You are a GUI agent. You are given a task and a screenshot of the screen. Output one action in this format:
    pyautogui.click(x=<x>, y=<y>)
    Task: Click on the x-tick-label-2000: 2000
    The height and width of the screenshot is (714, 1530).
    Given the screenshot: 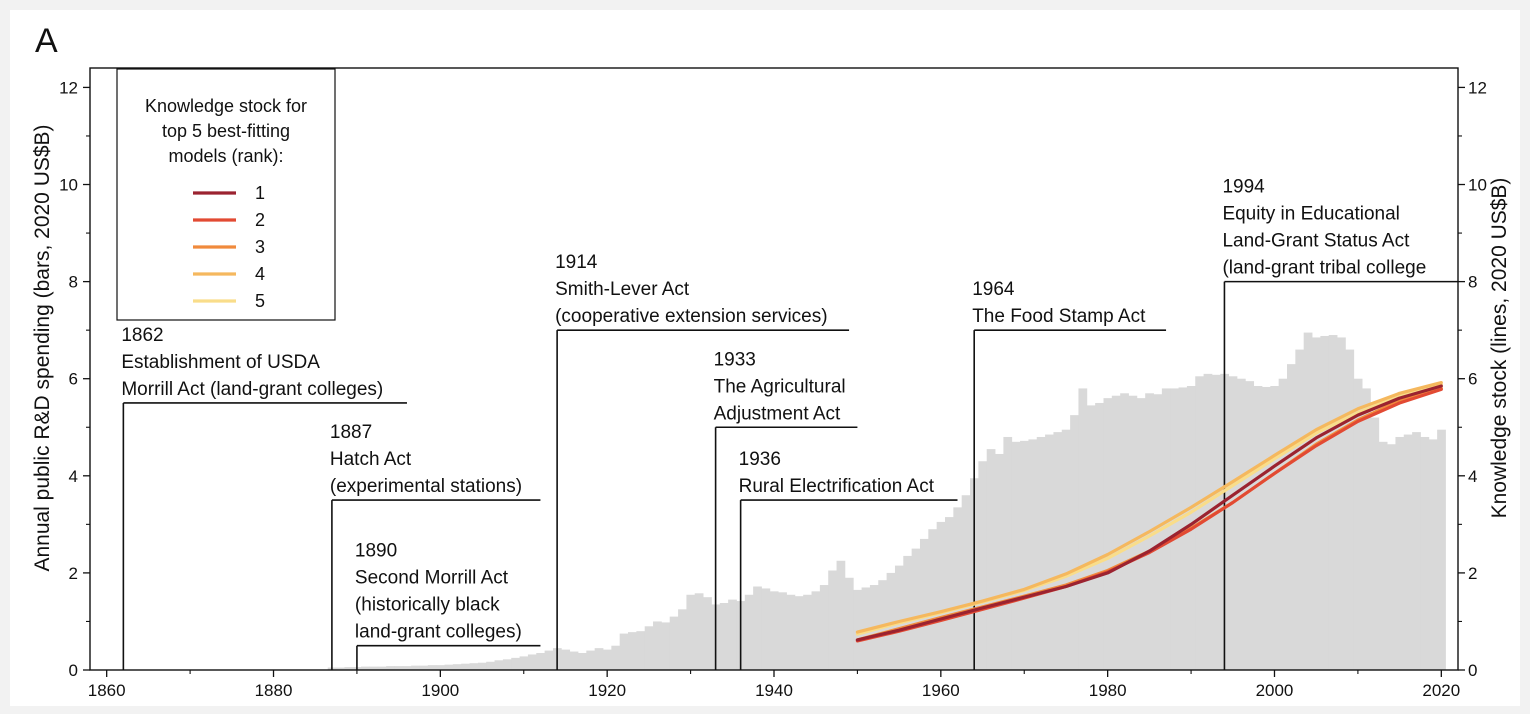 What is the action you would take?
    pyautogui.click(x=1275, y=690)
    